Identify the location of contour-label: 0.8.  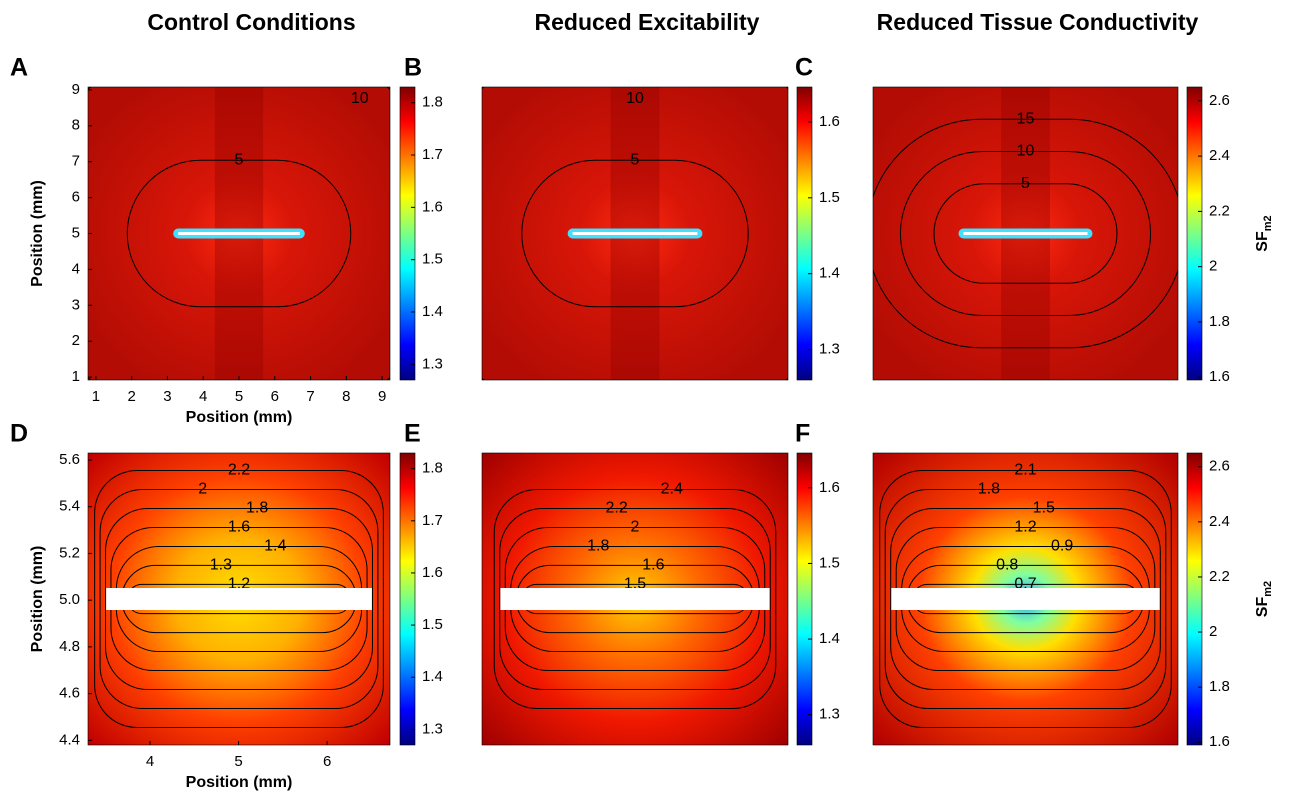
(1007, 565).